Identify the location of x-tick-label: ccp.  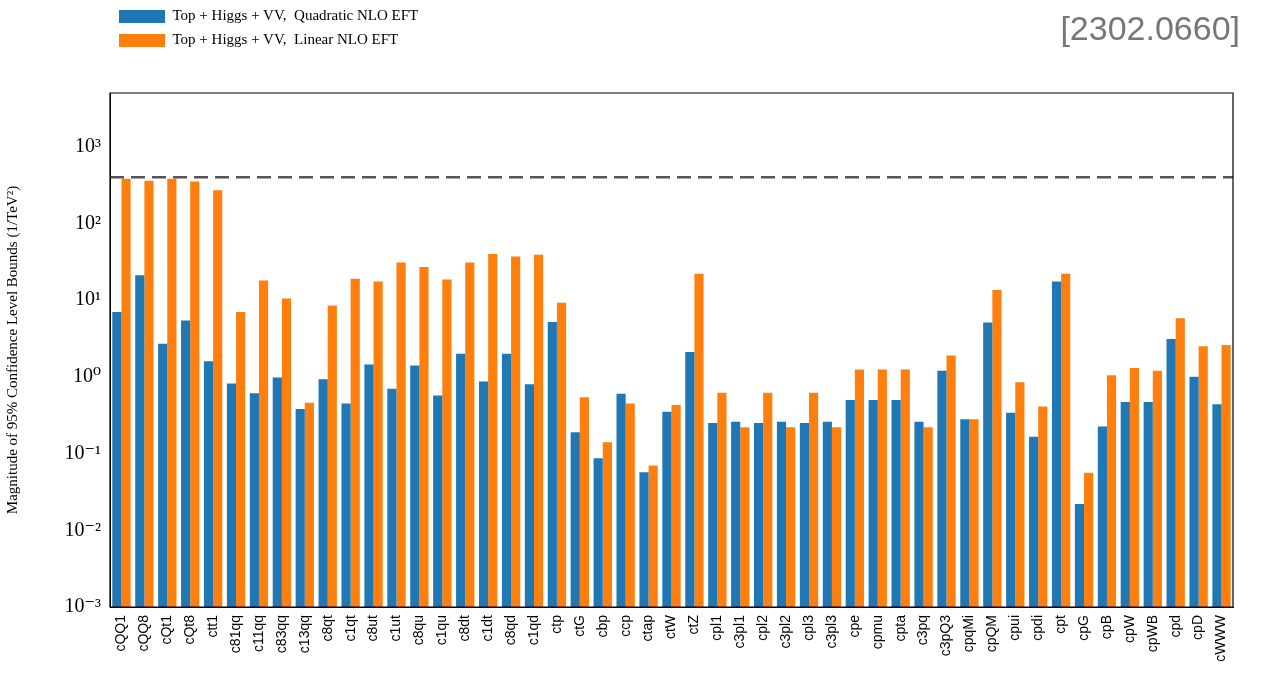
(624, 625).